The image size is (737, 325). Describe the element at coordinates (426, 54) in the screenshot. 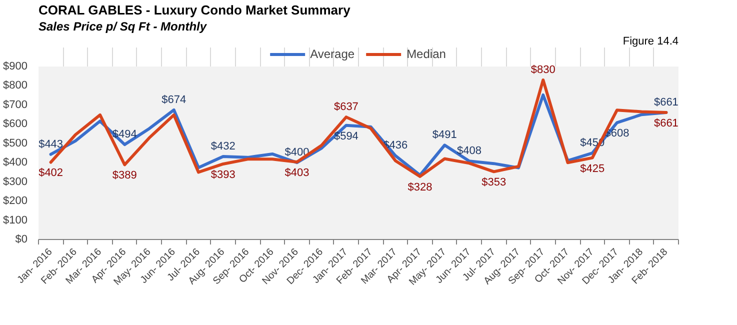

I see `legend-label: Median` at that location.